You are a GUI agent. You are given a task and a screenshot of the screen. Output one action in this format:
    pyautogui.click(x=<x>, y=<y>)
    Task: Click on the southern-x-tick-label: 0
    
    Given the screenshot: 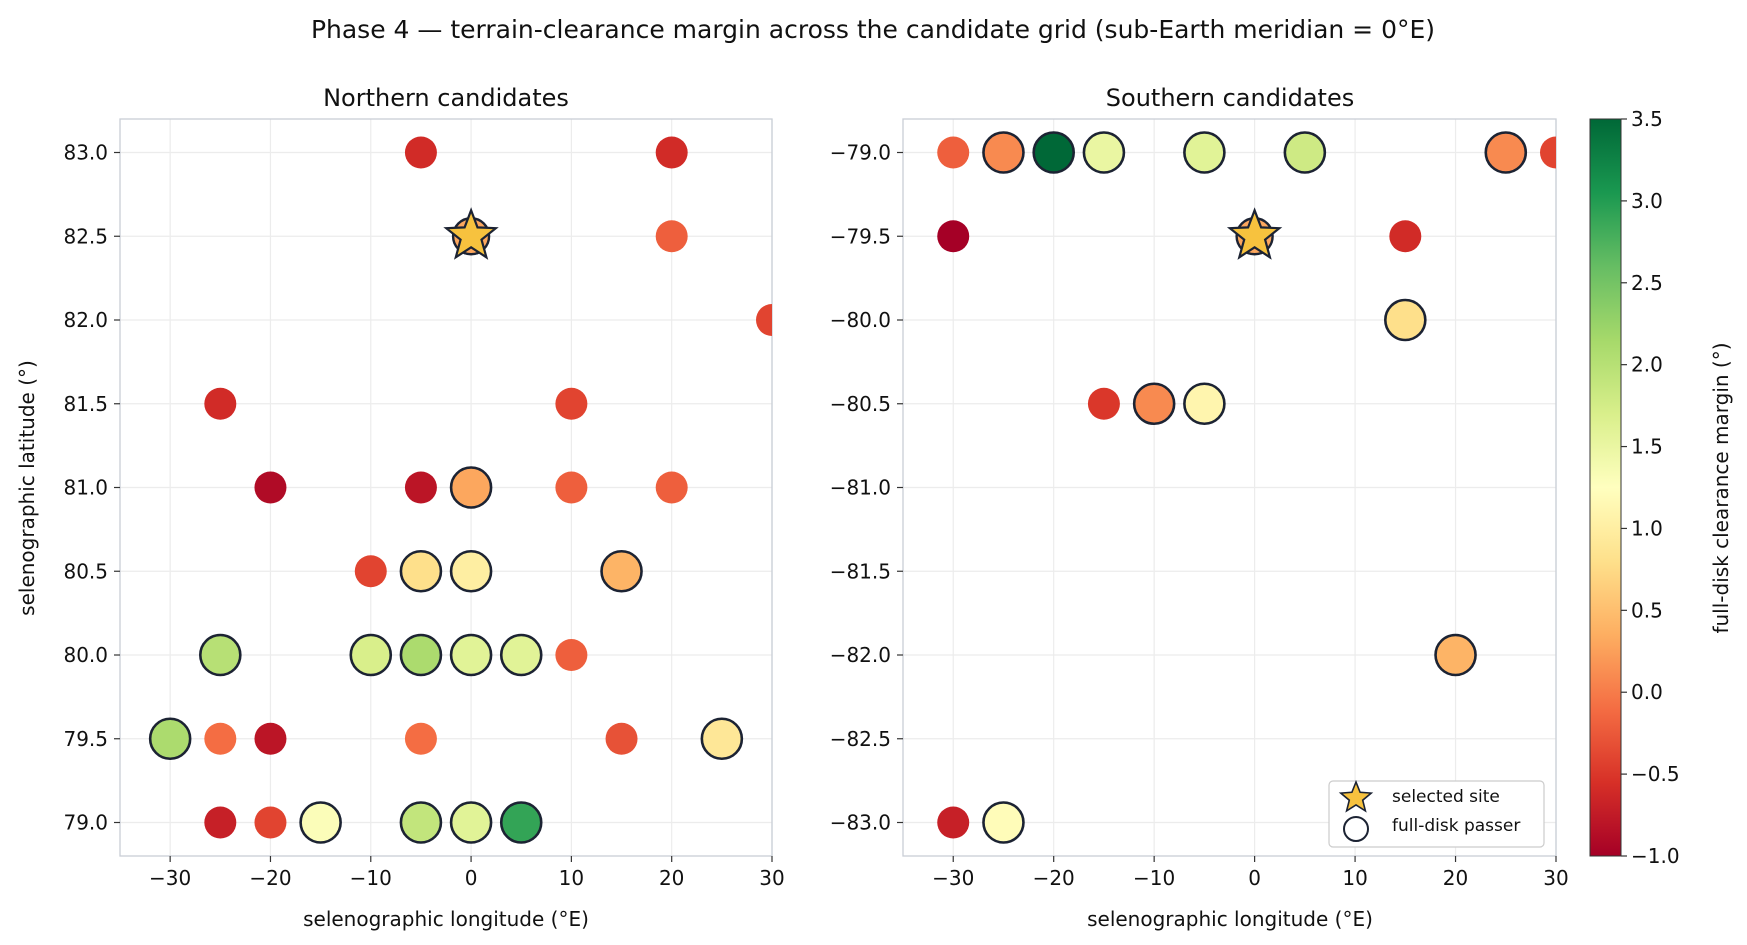 What is the action you would take?
    pyautogui.click(x=1254, y=878)
    